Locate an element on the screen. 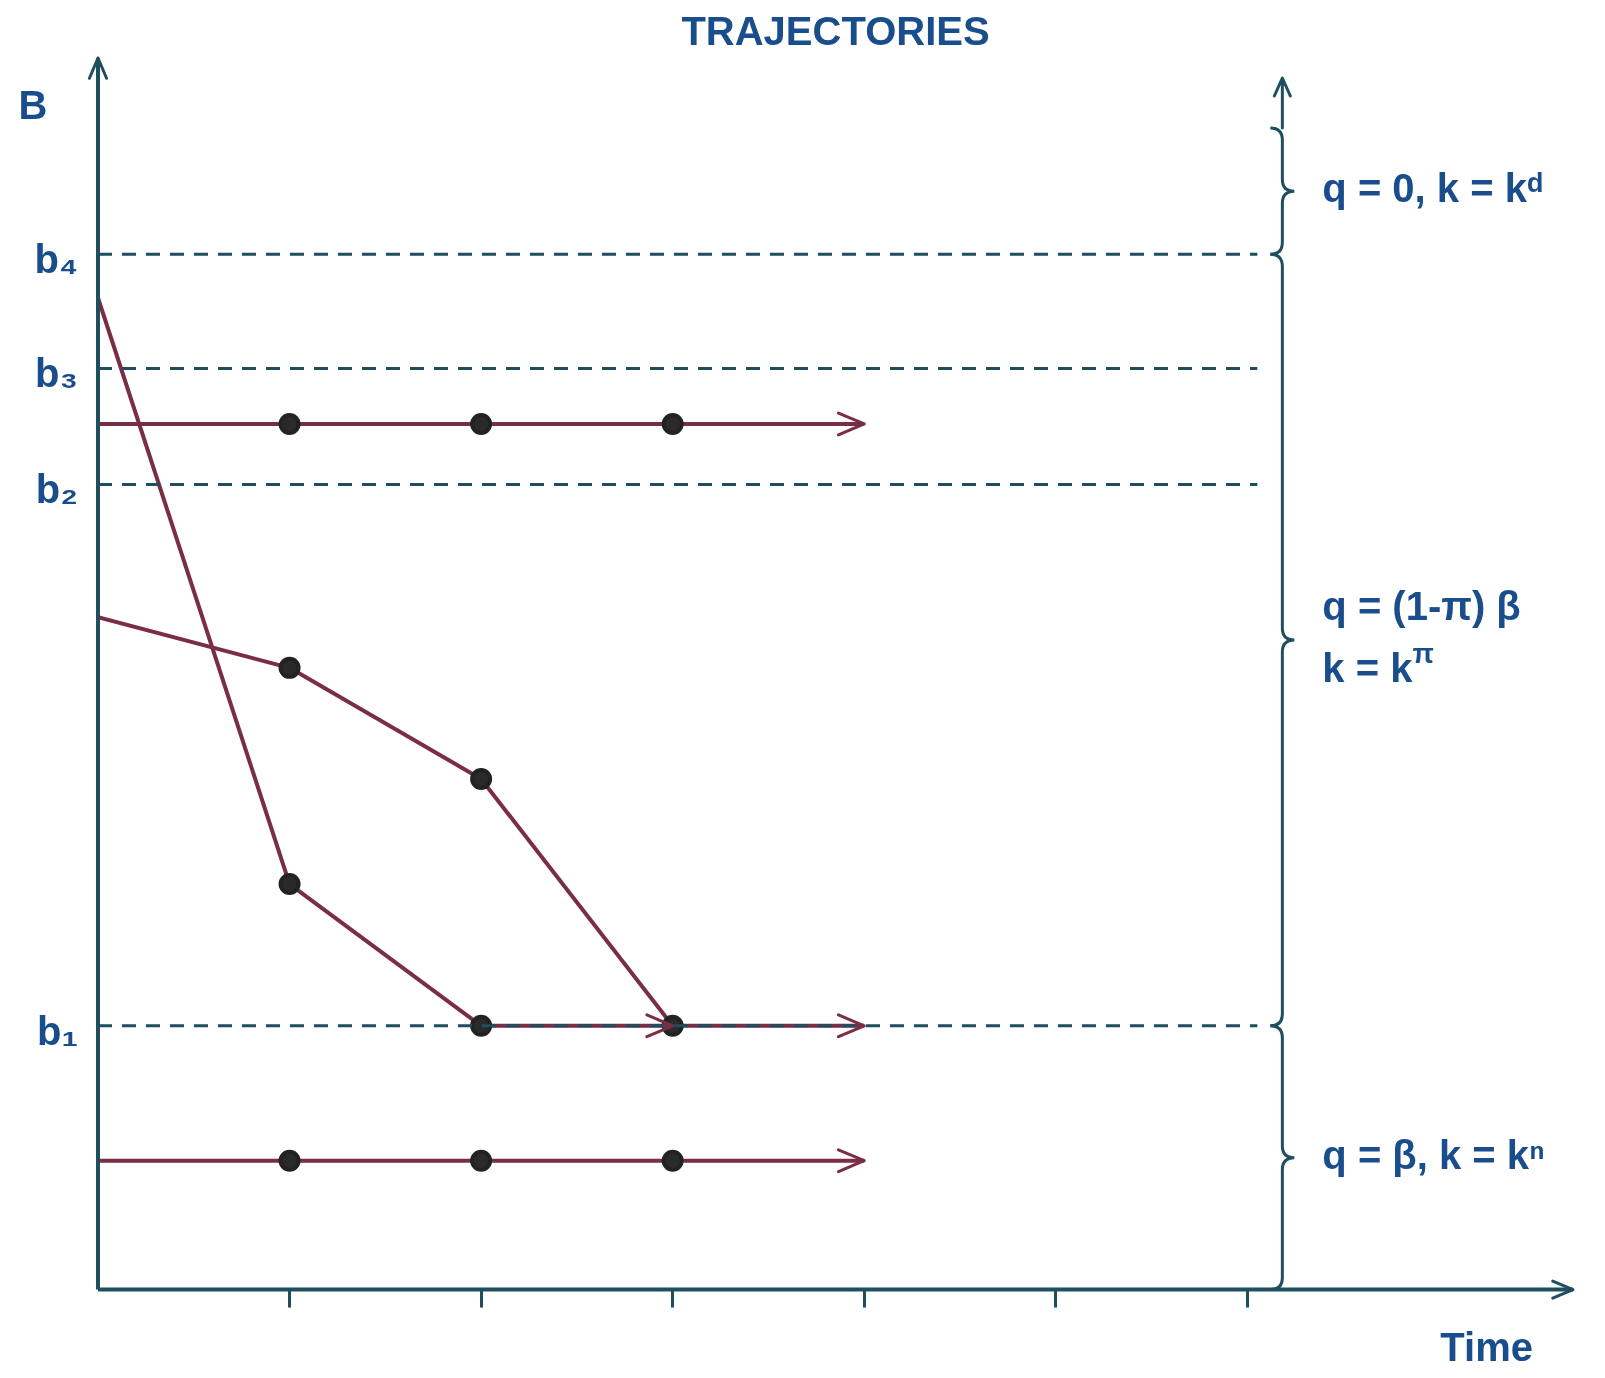 This screenshot has height=1378, width=1605. x-axis-title: Time is located at coordinates (1486, 1346).